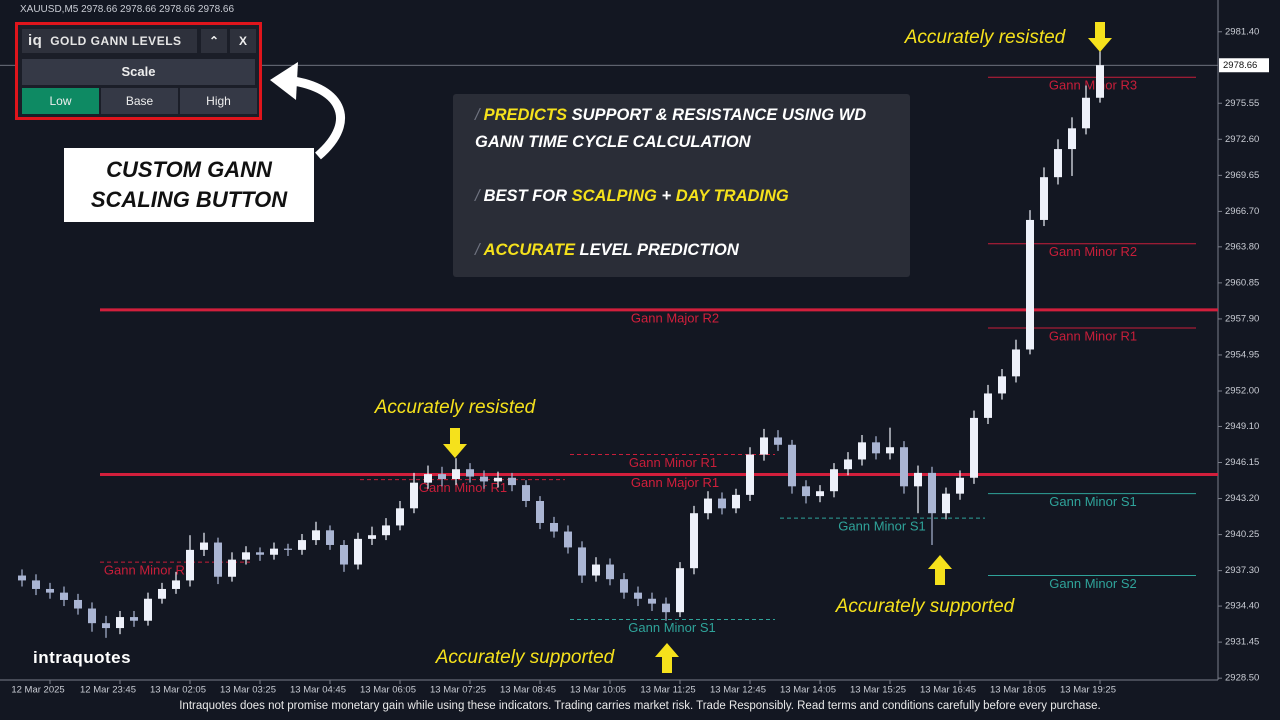  I want to click on level-label: Gann Minor R3, so click(1093, 85).